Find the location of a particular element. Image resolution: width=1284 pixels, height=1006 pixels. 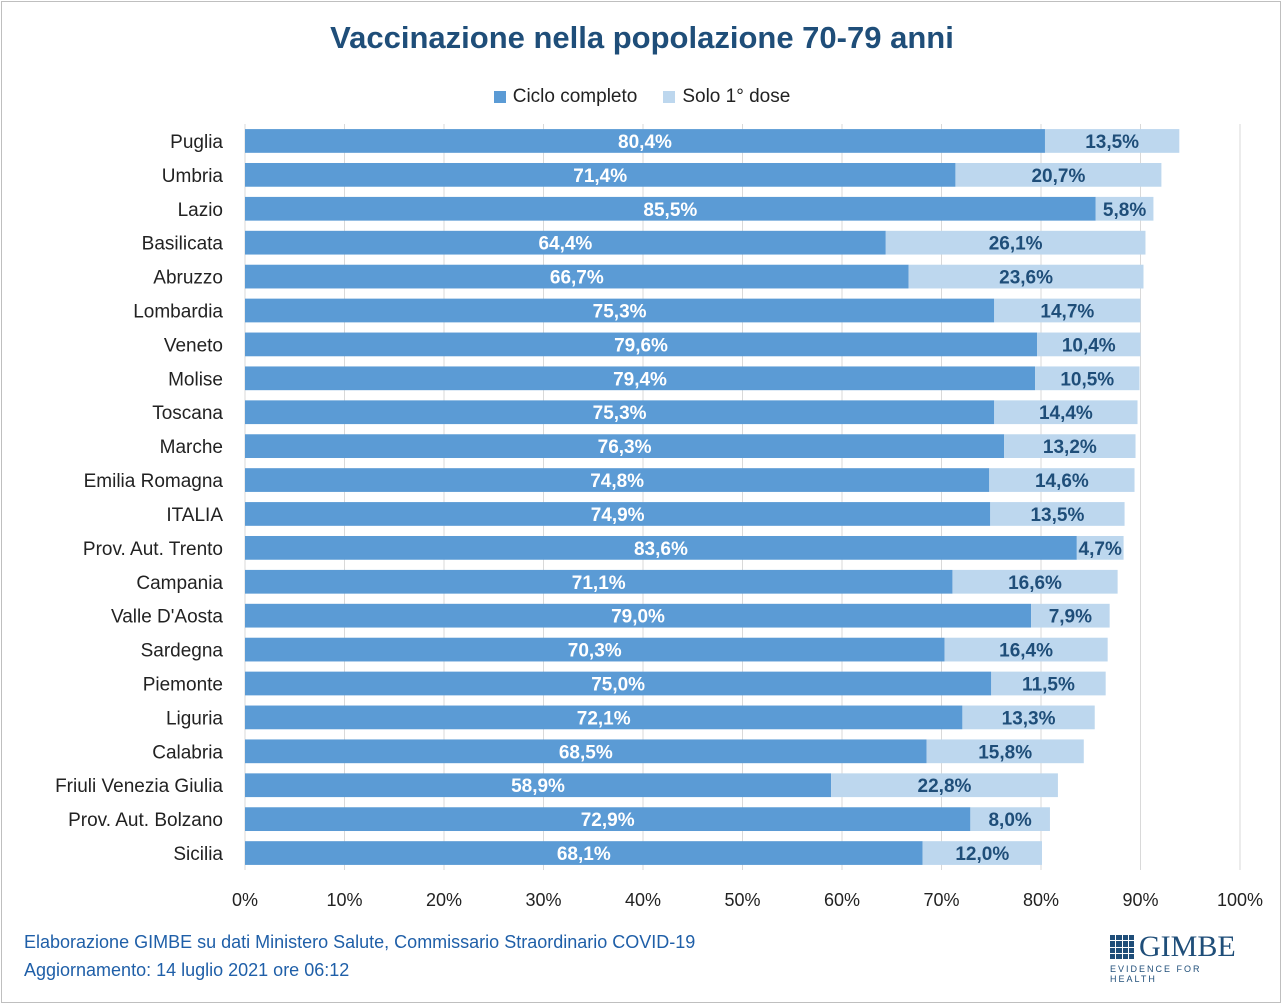

legend-item-solo-prima-dose: Solo 1° dose is located at coordinates (726, 97).